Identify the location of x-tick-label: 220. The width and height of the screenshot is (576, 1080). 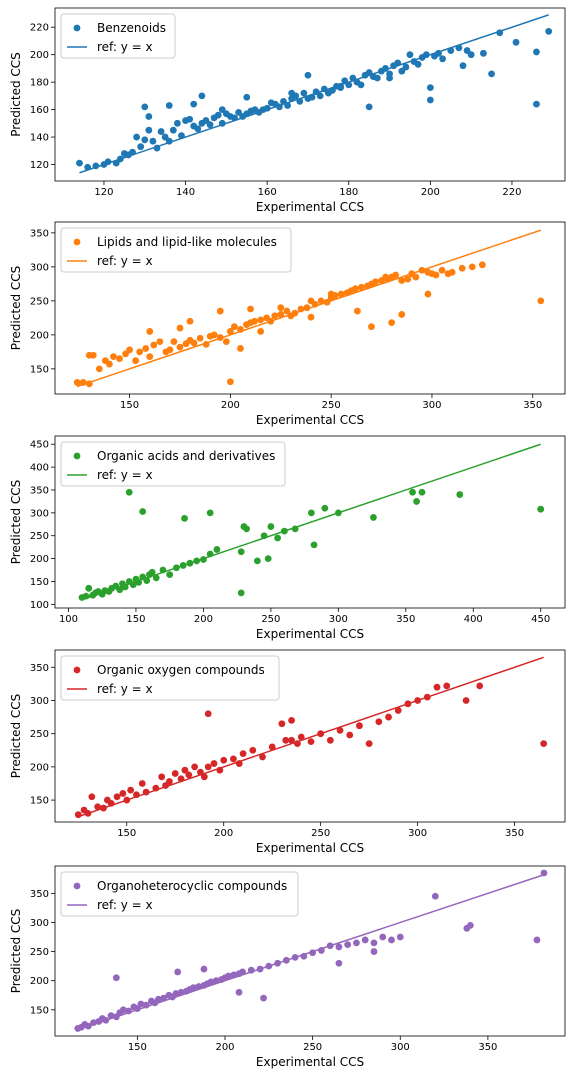
(511, 192).